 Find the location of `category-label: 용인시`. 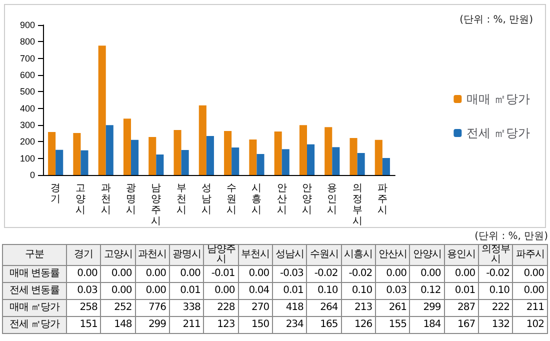

category-label: 용인시 is located at coordinates (461, 255).